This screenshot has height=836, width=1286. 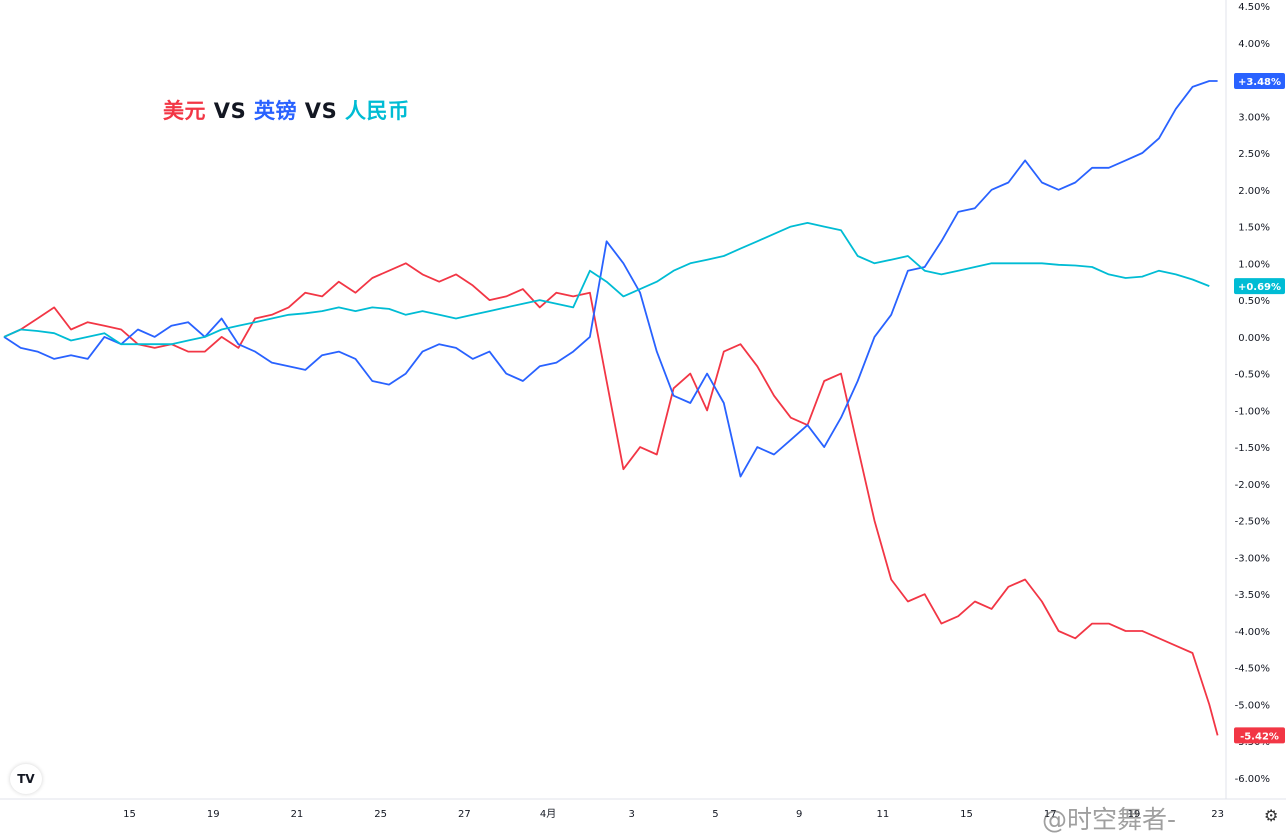 I want to click on x-tick-label: 4月, so click(x=548, y=814).